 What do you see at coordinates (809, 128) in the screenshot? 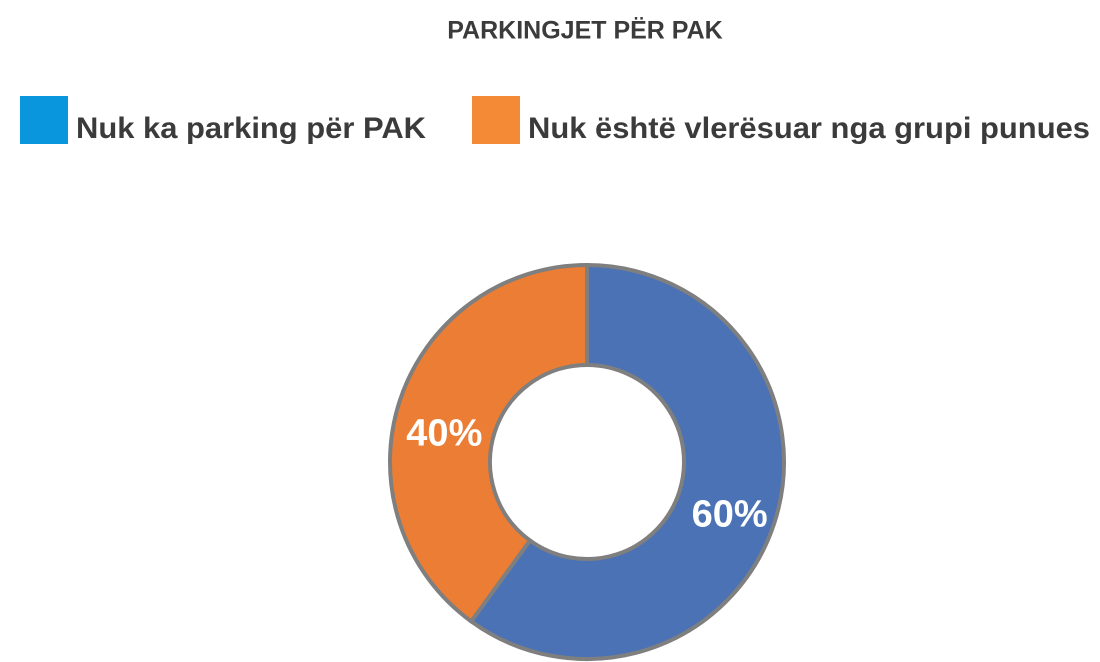
I see `legend-label: Nuk është vlerësuar nga grupi punues` at bounding box center [809, 128].